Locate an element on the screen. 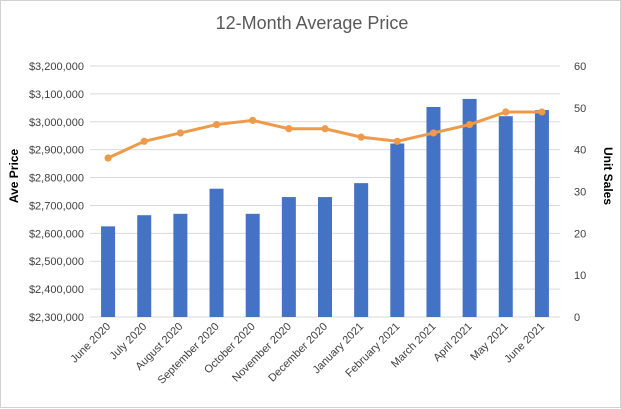 This screenshot has height=409, width=621. left-tick-label: $2,400,000 is located at coordinates (56, 290).